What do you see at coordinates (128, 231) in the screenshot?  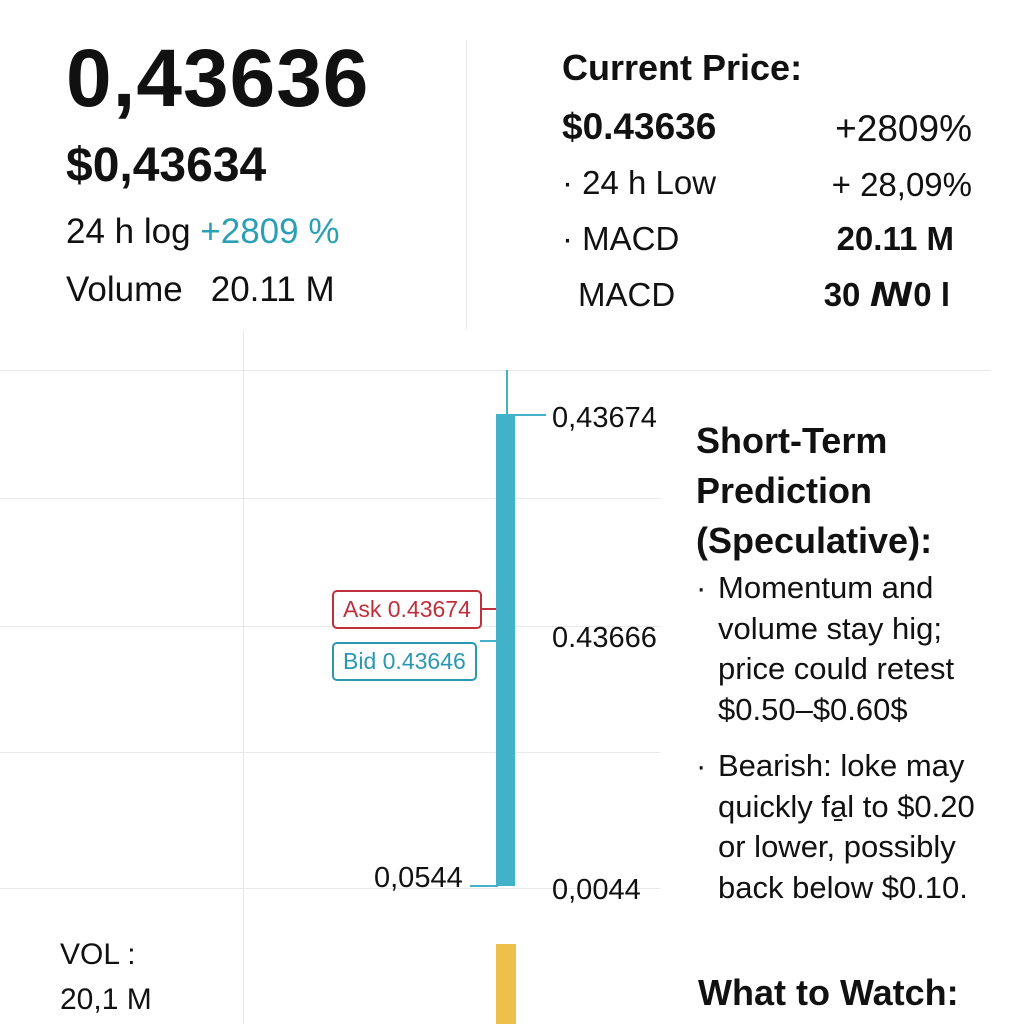 I see `log-change-label: 24 h log` at bounding box center [128, 231].